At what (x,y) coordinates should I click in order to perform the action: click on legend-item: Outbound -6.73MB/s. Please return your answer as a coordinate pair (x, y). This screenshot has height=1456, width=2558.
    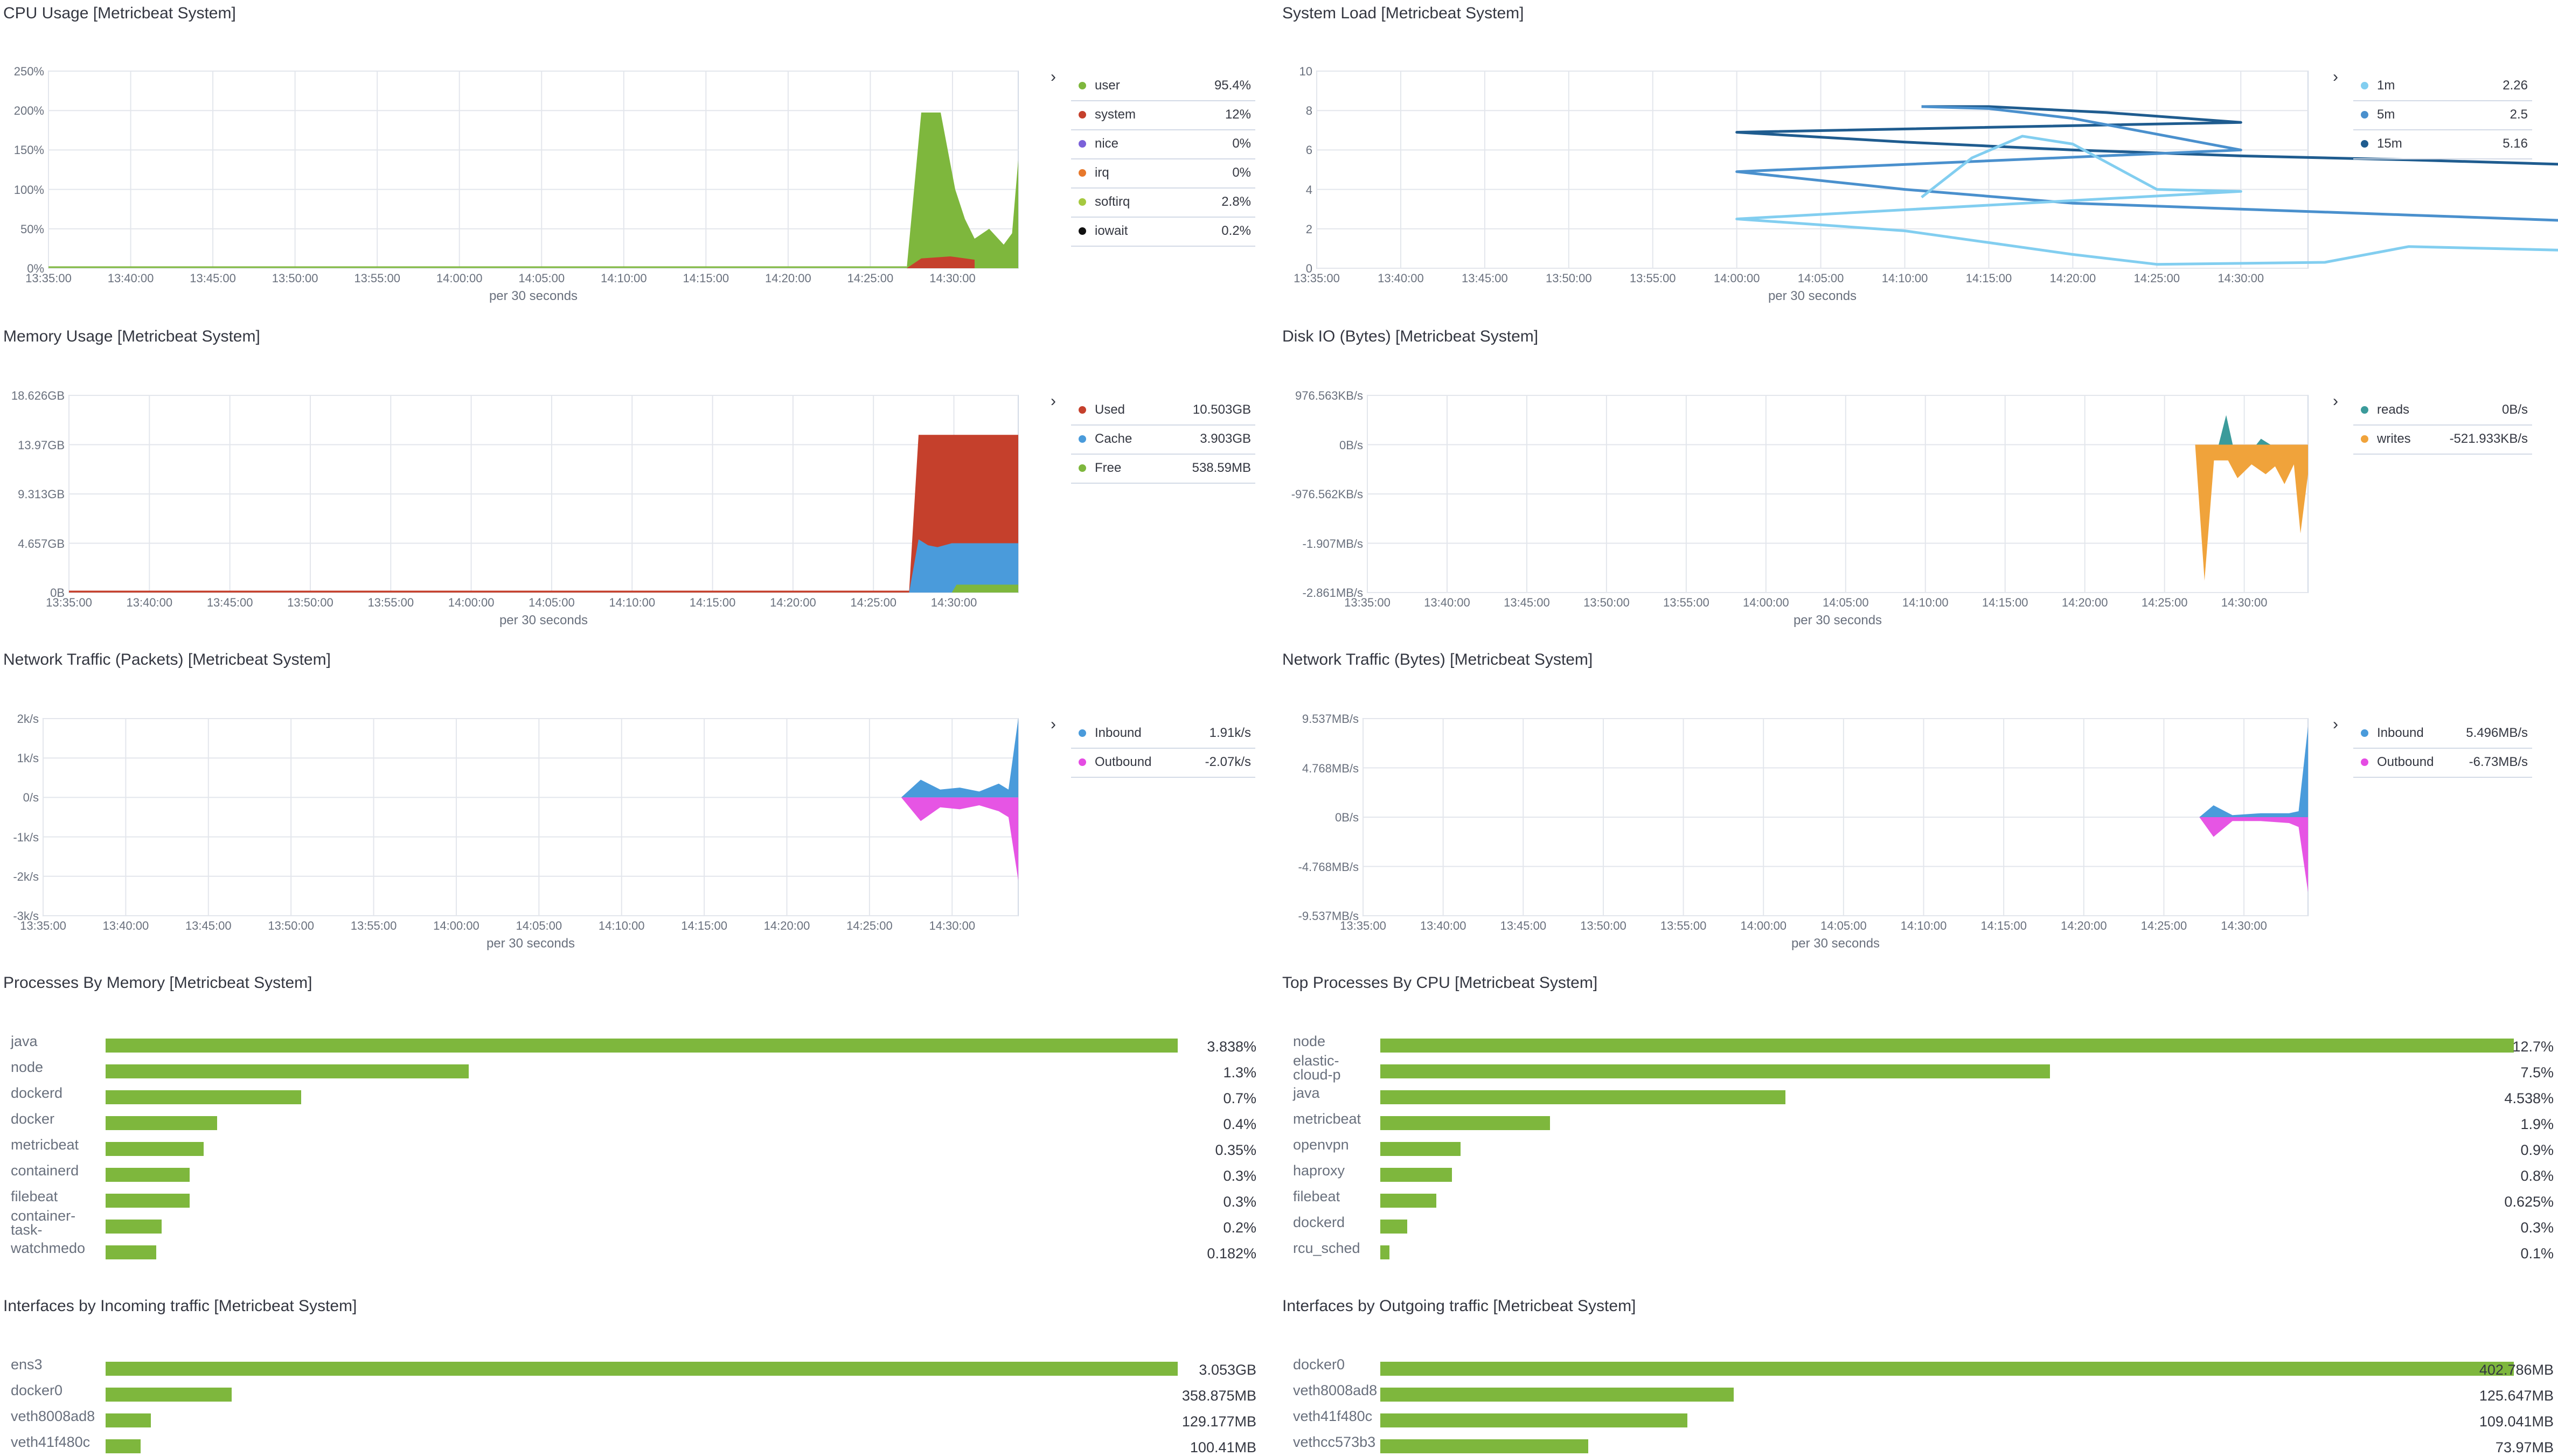
    Looking at the image, I should click on (2442, 763).